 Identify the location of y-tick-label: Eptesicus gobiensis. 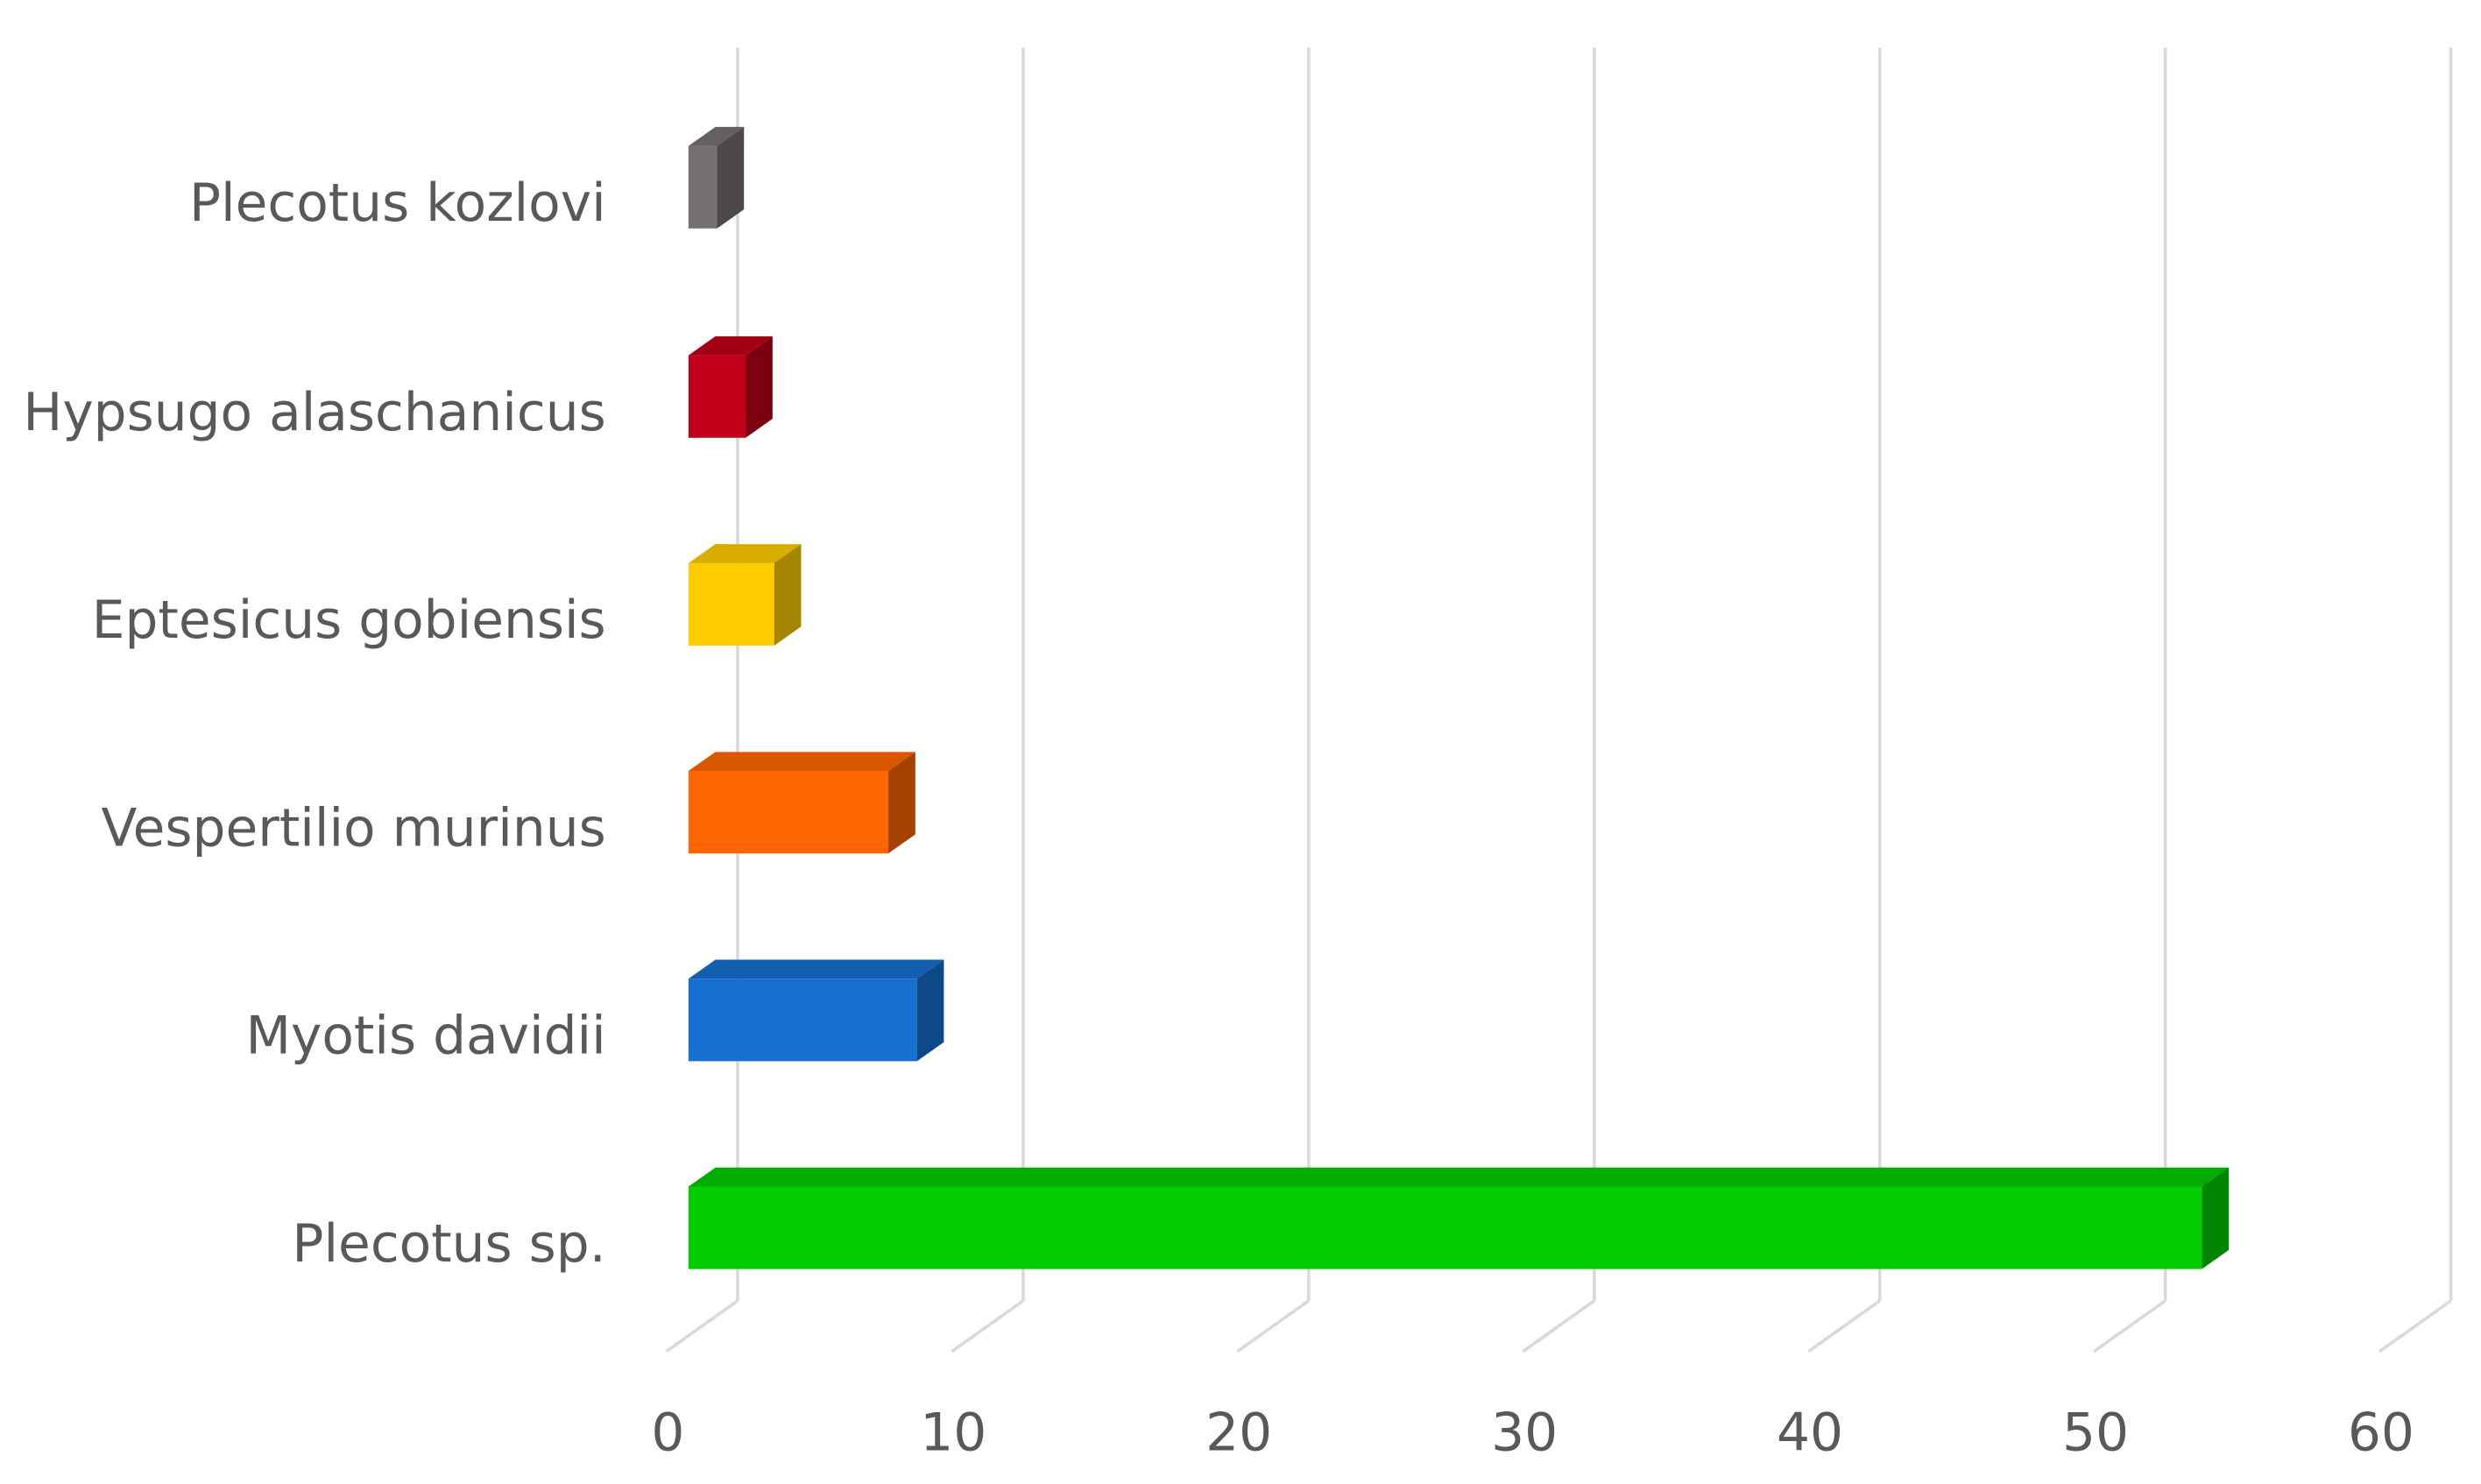
(349, 620).